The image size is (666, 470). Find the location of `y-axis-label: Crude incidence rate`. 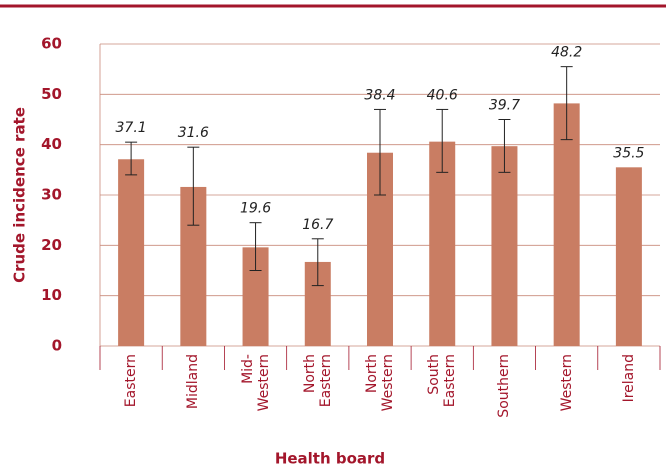

y-axis-label: Crude incidence rate is located at coordinates (20, 195).